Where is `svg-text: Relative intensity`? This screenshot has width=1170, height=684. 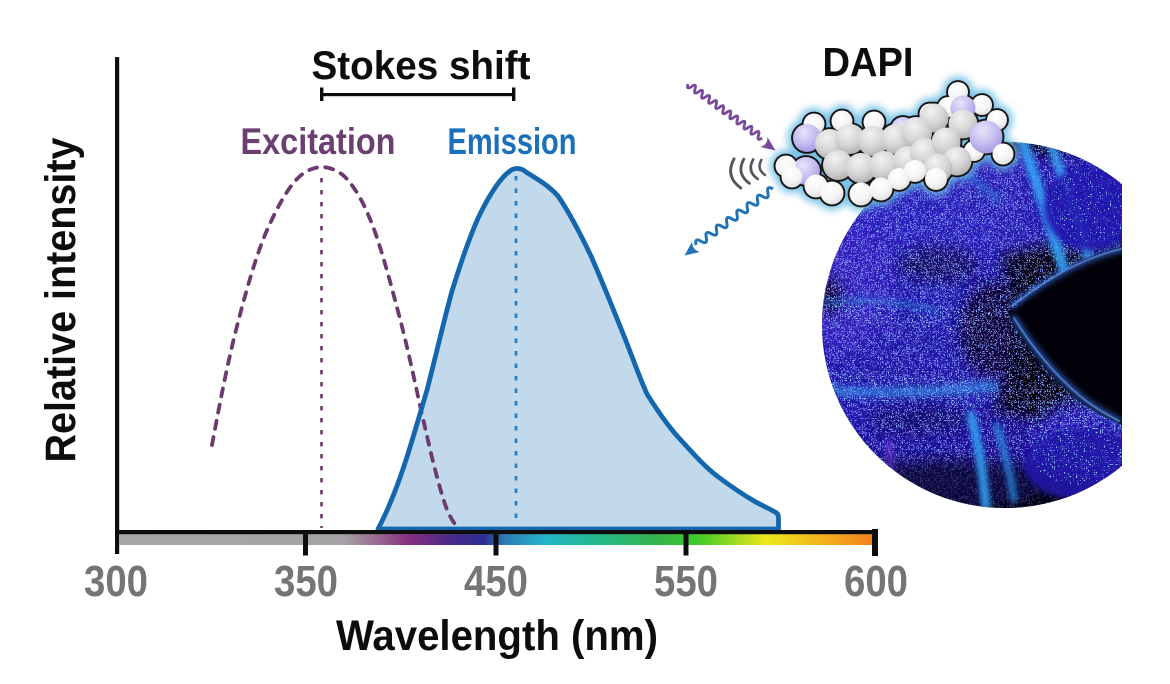 svg-text: Relative intensity is located at coordinates (61, 299).